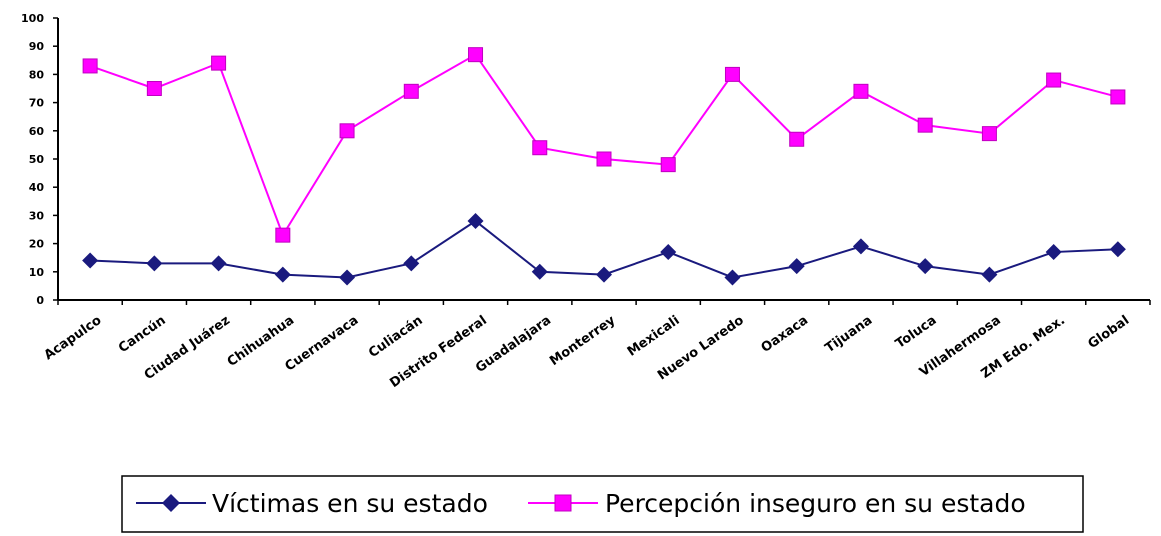  I want to click on y-tick-label: 10, so click(37, 272).